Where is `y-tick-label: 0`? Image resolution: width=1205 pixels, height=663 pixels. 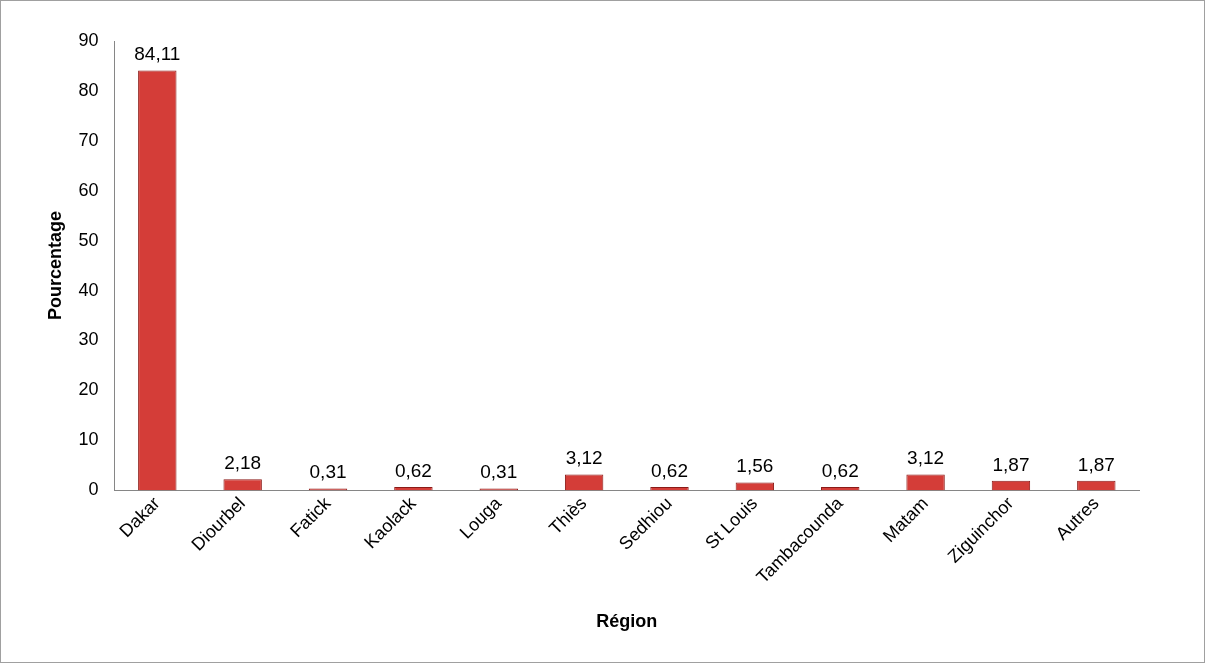
y-tick-label: 0 is located at coordinates (93, 489).